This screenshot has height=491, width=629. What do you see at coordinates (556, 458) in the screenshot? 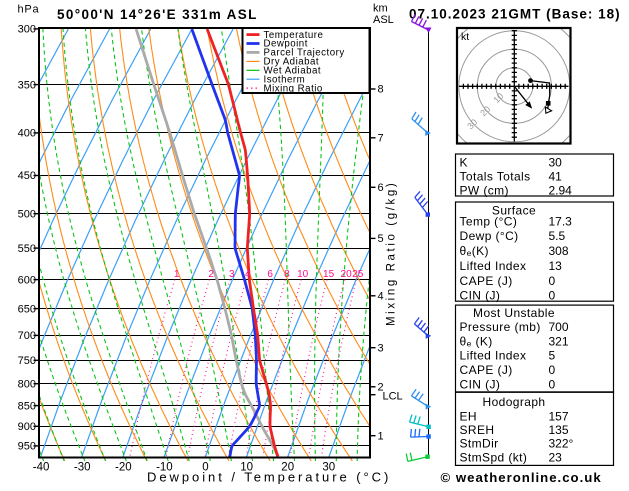
I see `svg-text: 23` at bounding box center [556, 458].